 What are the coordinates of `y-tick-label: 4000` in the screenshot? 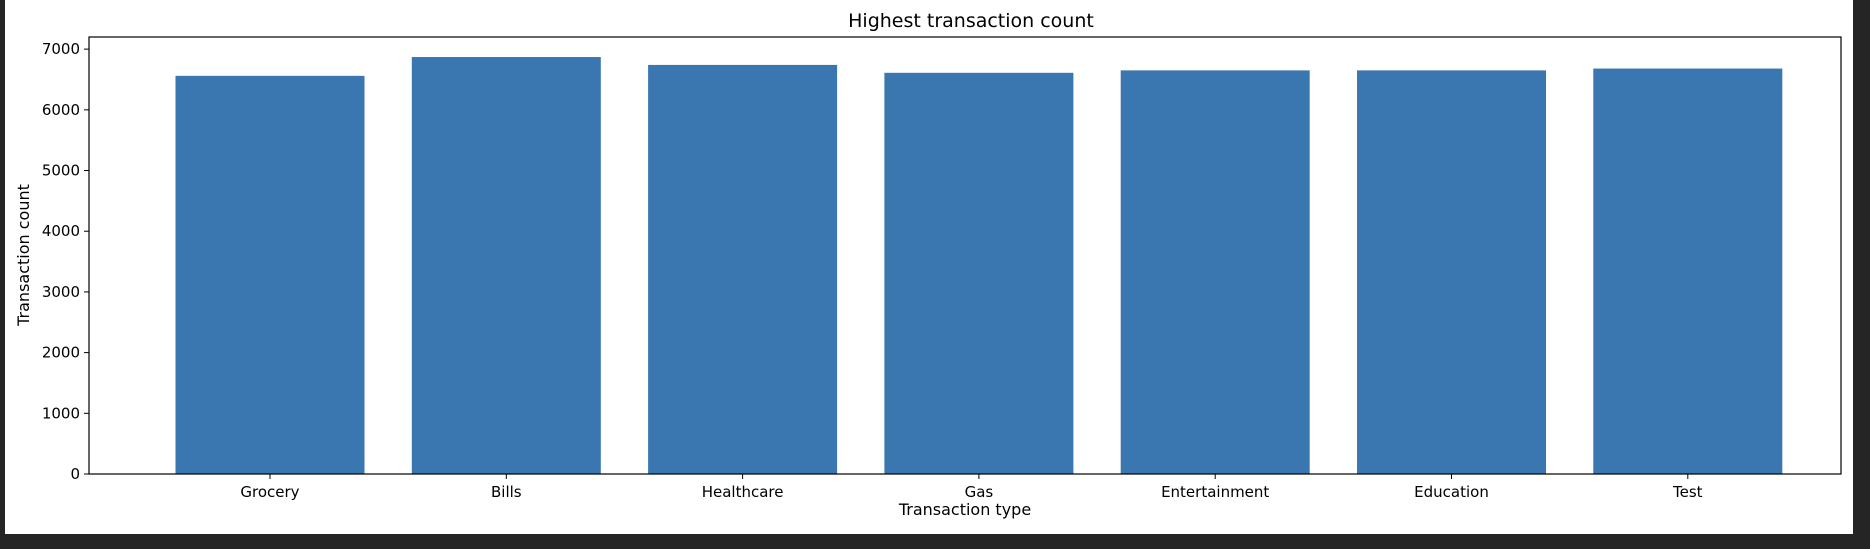 It's located at (61, 231).